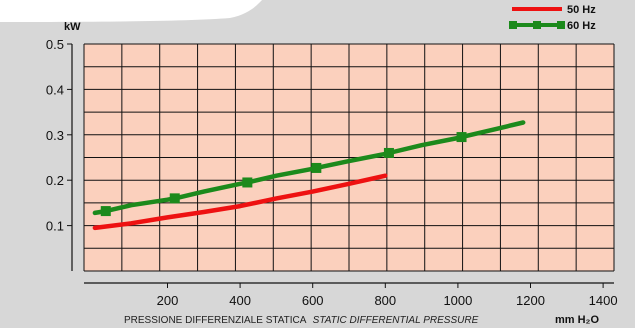 This screenshot has height=328, width=635. I want to click on x-axis-unit: mm H₂O, so click(577, 320).